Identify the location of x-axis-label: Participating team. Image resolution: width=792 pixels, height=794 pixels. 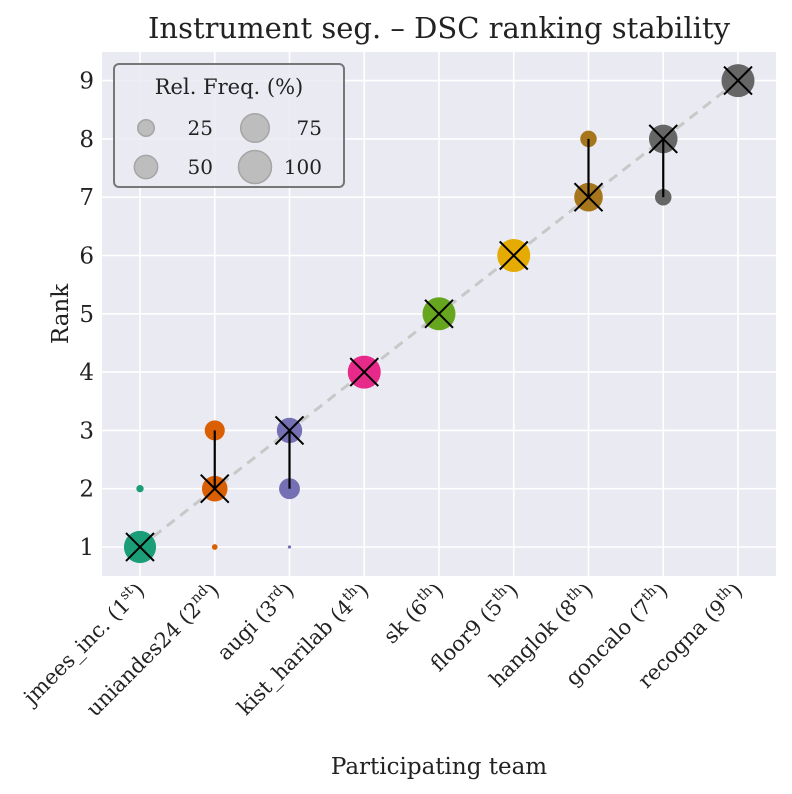
(439, 767).